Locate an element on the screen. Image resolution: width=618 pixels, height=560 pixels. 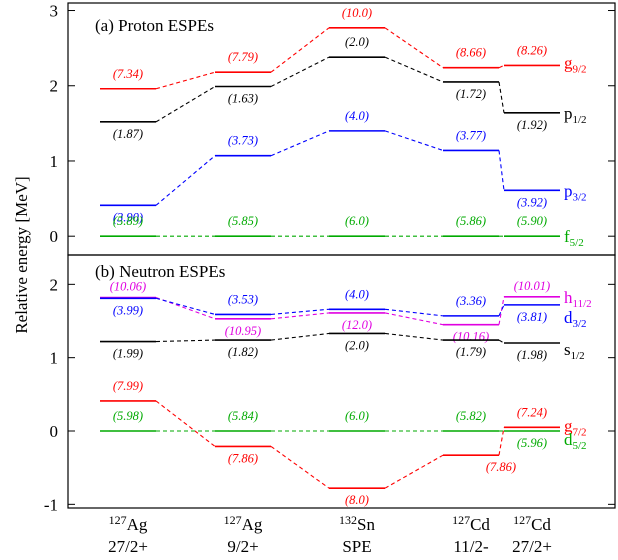
occupancy-label-p1-s0-4: (10.01) is located at coordinates (532, 286).